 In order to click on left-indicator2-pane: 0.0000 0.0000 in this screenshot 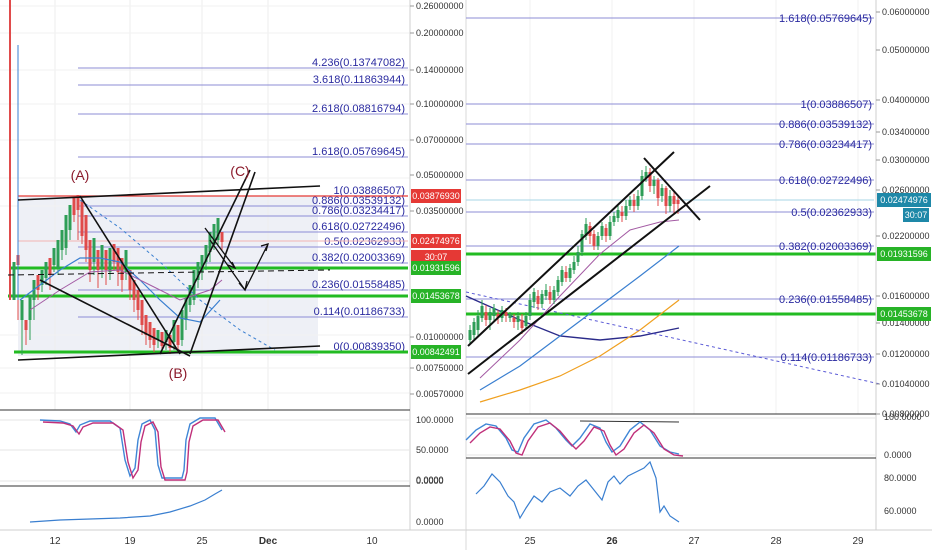, I will do `click(236, 501)`.